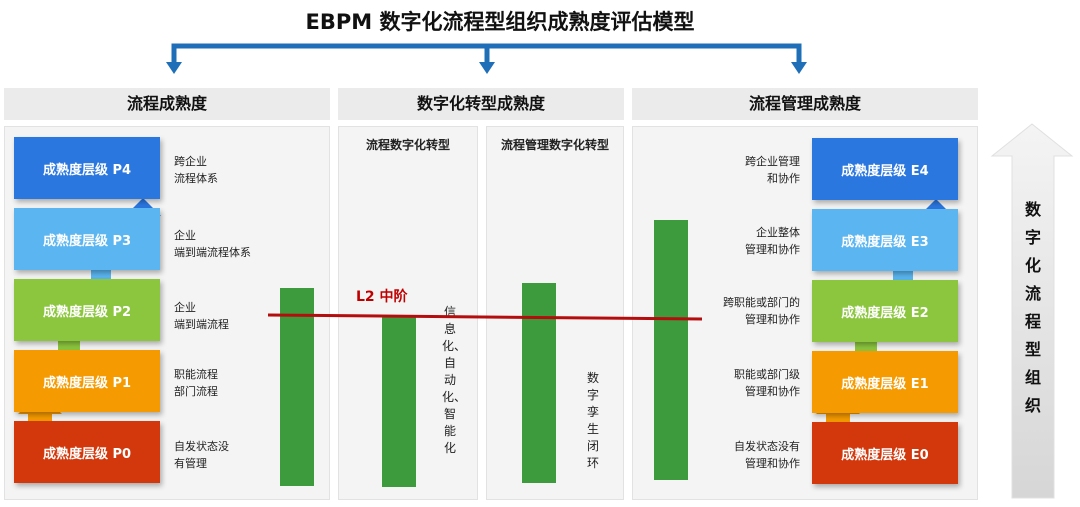 The image size is (1080, 507). I want to click on bar-process-digital, so click(399, 401).